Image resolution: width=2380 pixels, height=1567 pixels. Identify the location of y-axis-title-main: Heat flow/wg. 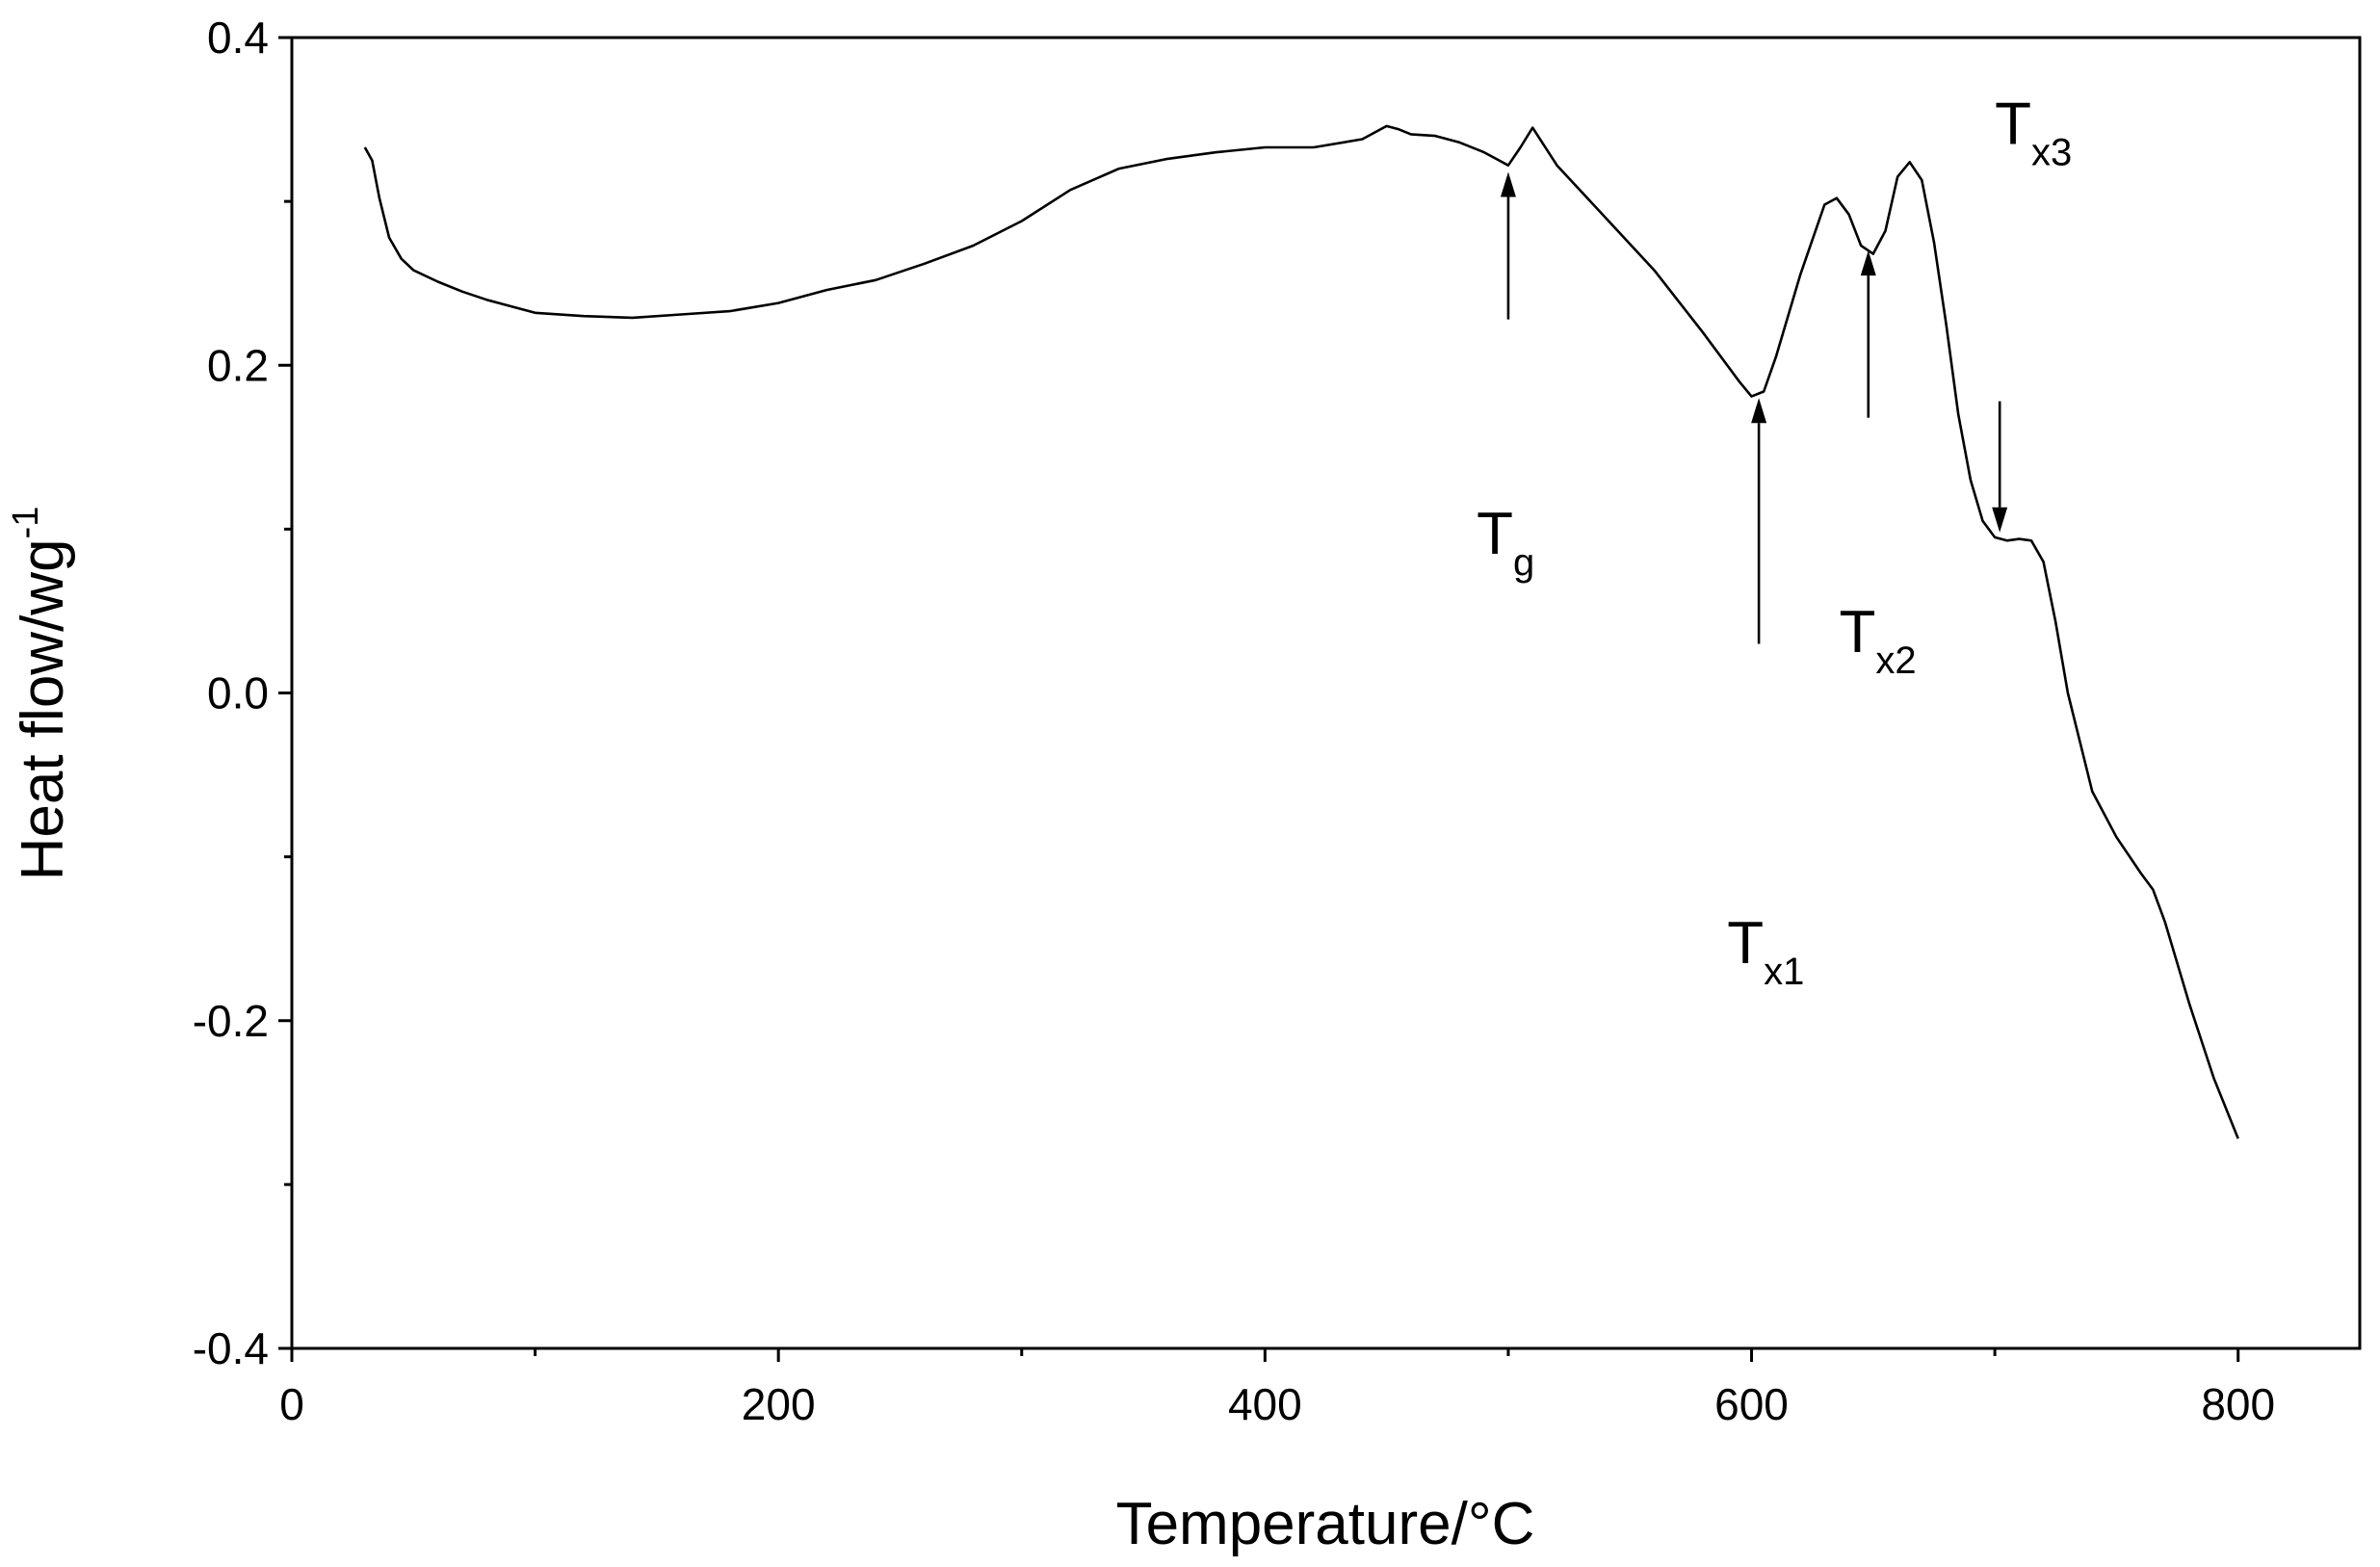
(43, 709).